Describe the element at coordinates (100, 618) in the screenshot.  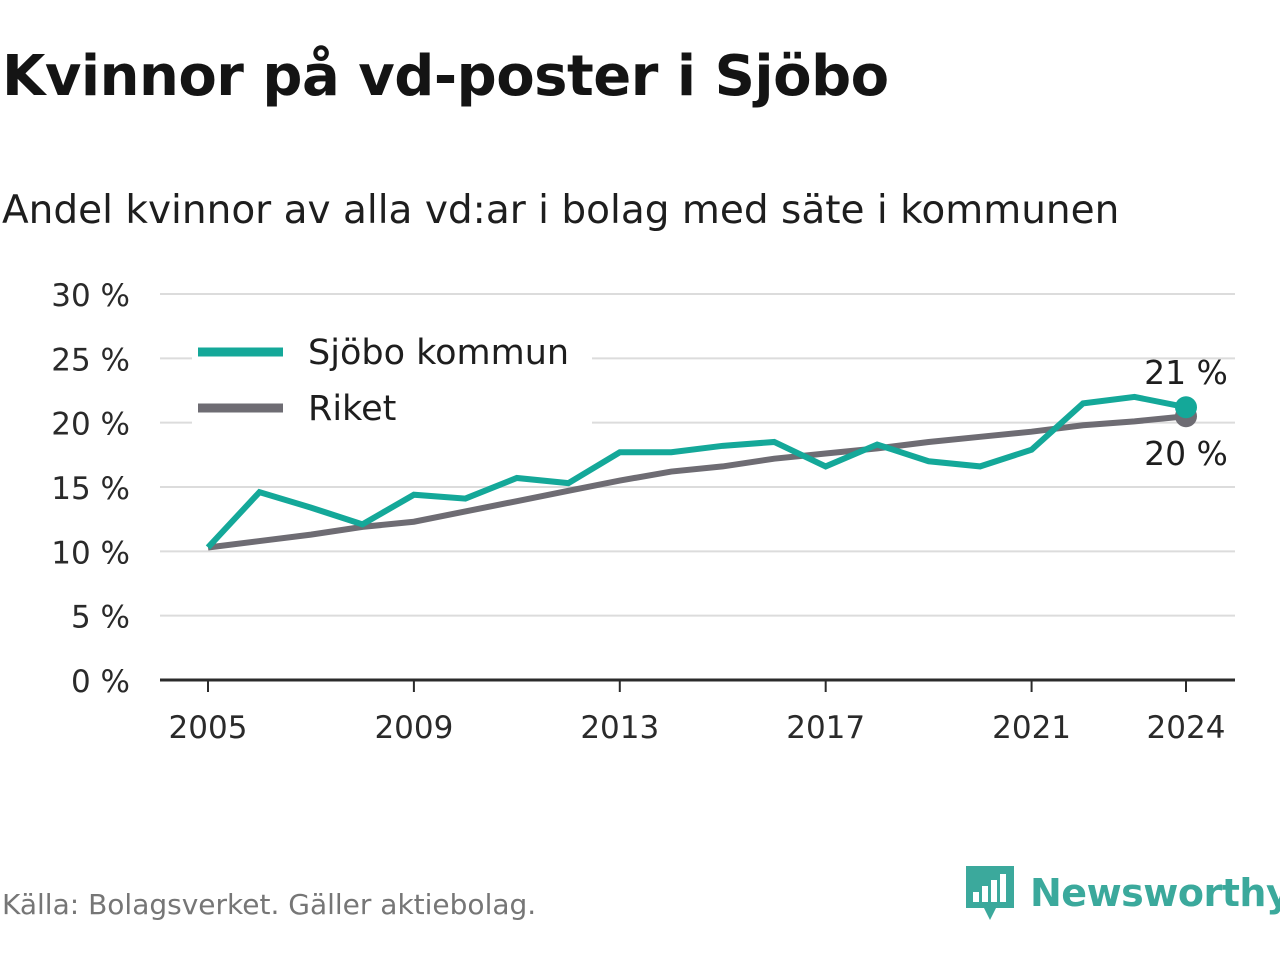
I see `y-tick-label: 5 %` at that location.